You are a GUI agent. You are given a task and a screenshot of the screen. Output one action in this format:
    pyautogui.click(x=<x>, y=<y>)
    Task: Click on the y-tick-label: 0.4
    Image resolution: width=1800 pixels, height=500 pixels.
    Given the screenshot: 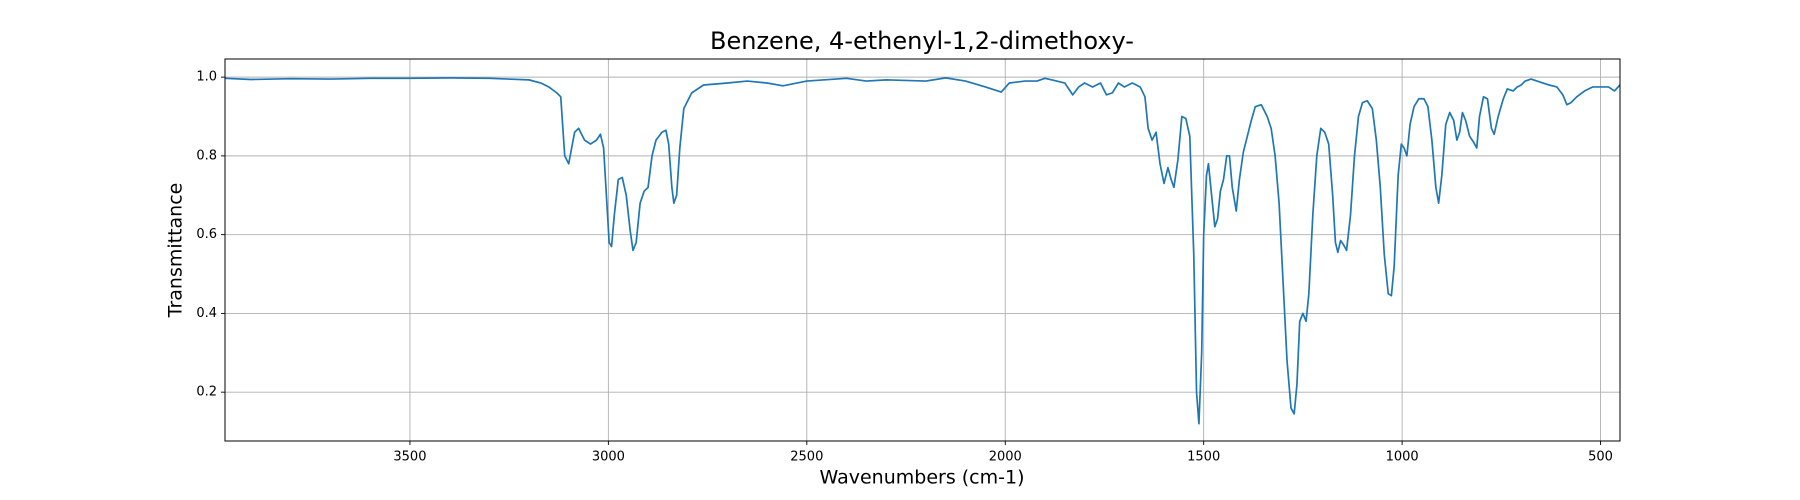 What is the action you would take?
    pyautogui.click(x=206, y=313)
    